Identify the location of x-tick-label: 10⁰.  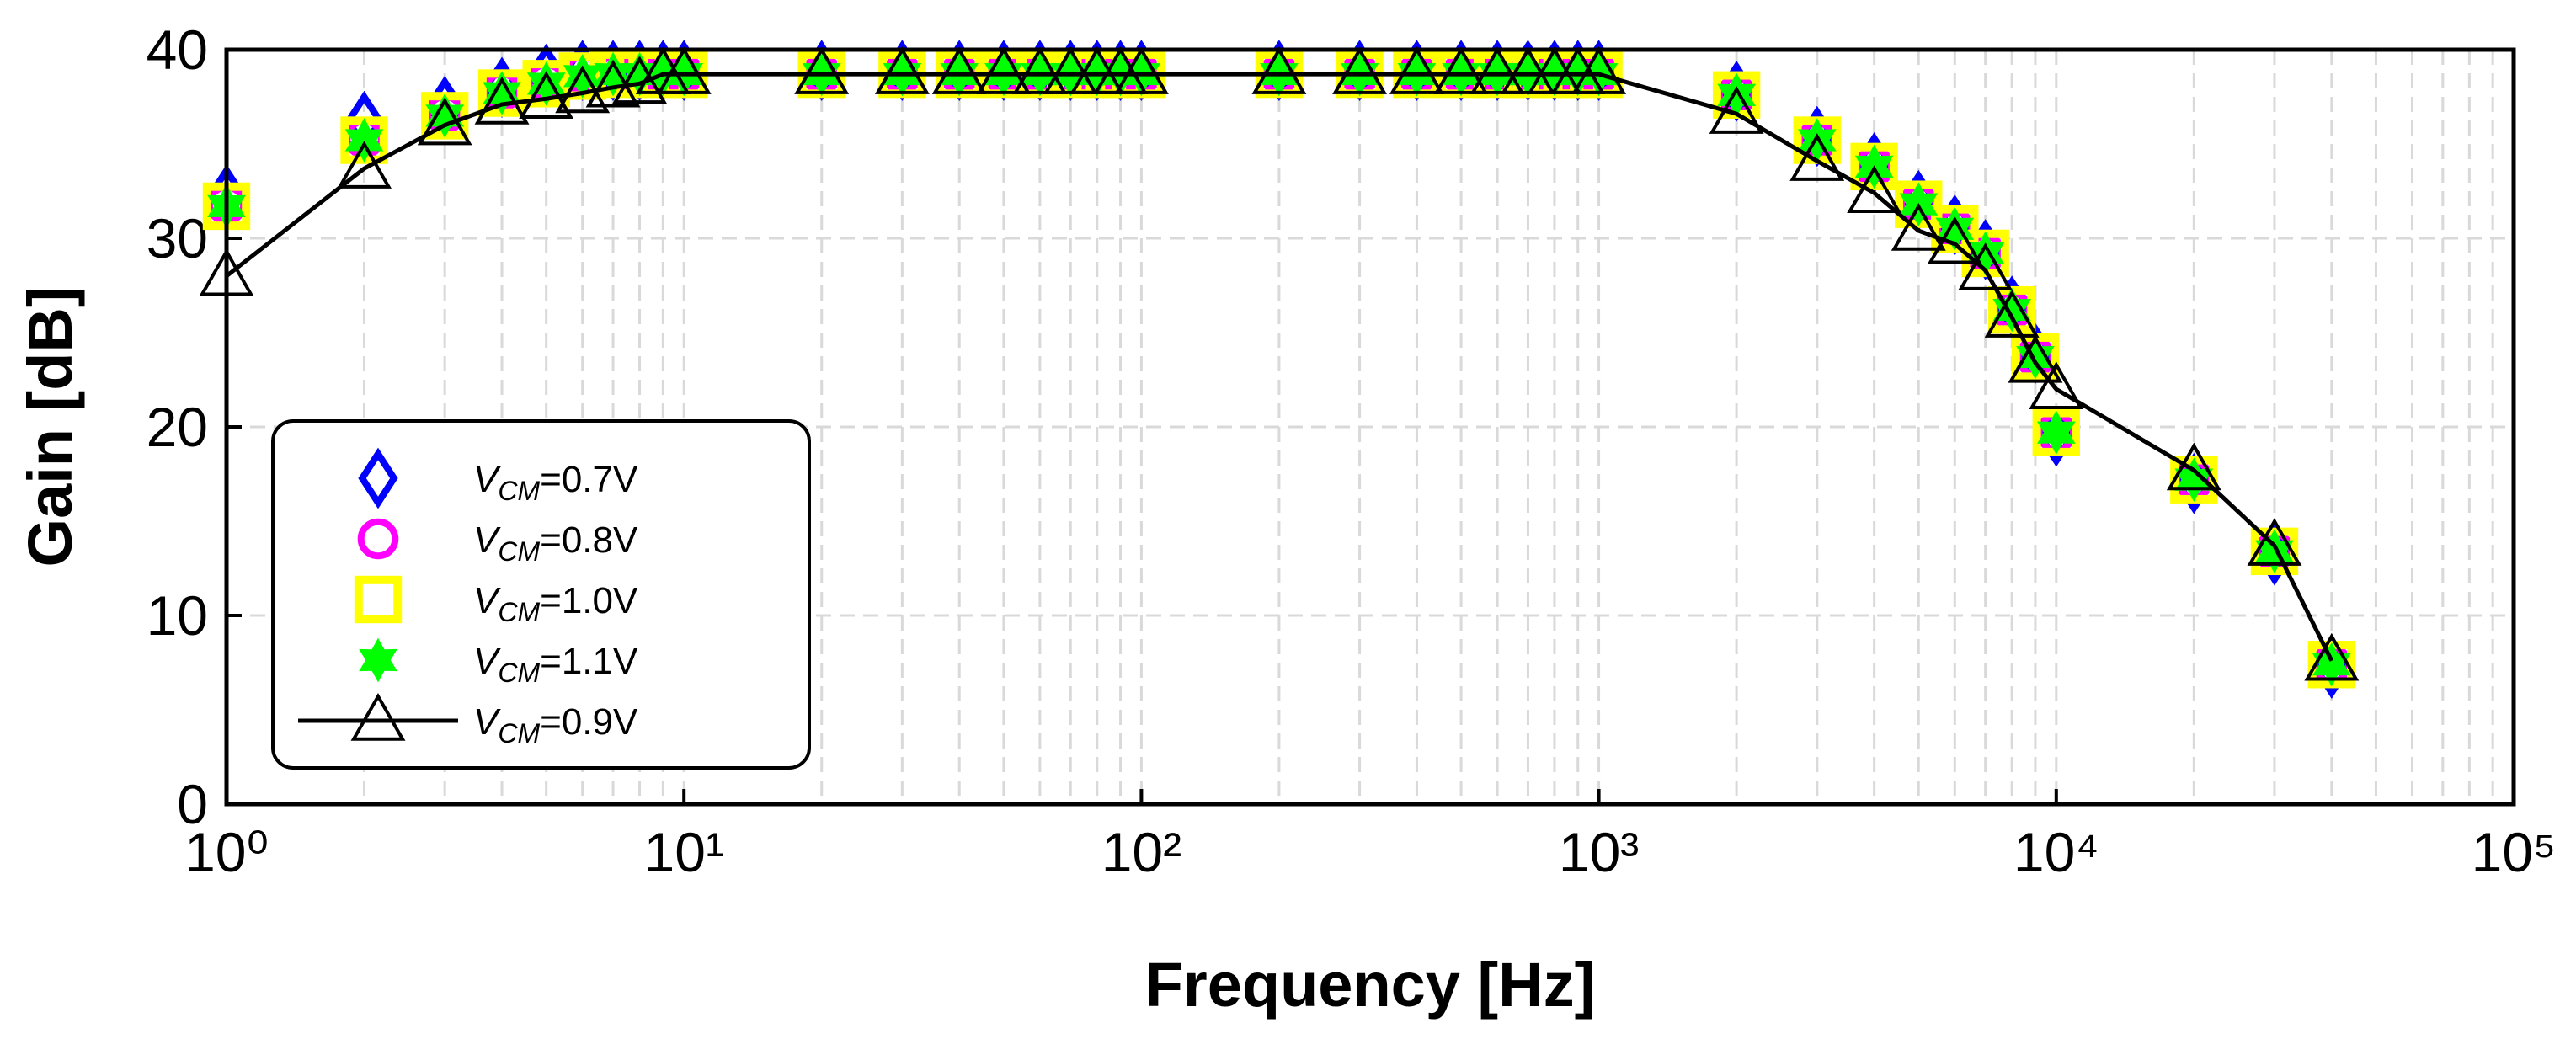
(226, 852).